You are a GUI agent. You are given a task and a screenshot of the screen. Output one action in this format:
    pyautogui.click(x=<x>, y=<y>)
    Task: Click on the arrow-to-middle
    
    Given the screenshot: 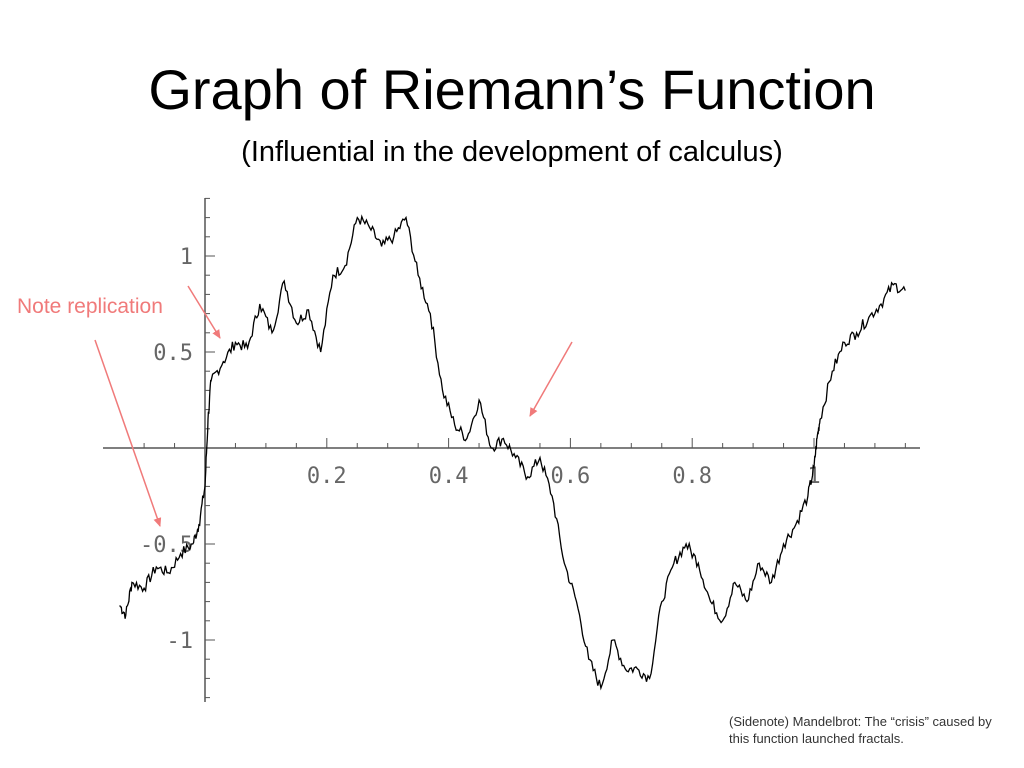 What is the action you would take?
    pyautogui.click(x=551, y=379)
    